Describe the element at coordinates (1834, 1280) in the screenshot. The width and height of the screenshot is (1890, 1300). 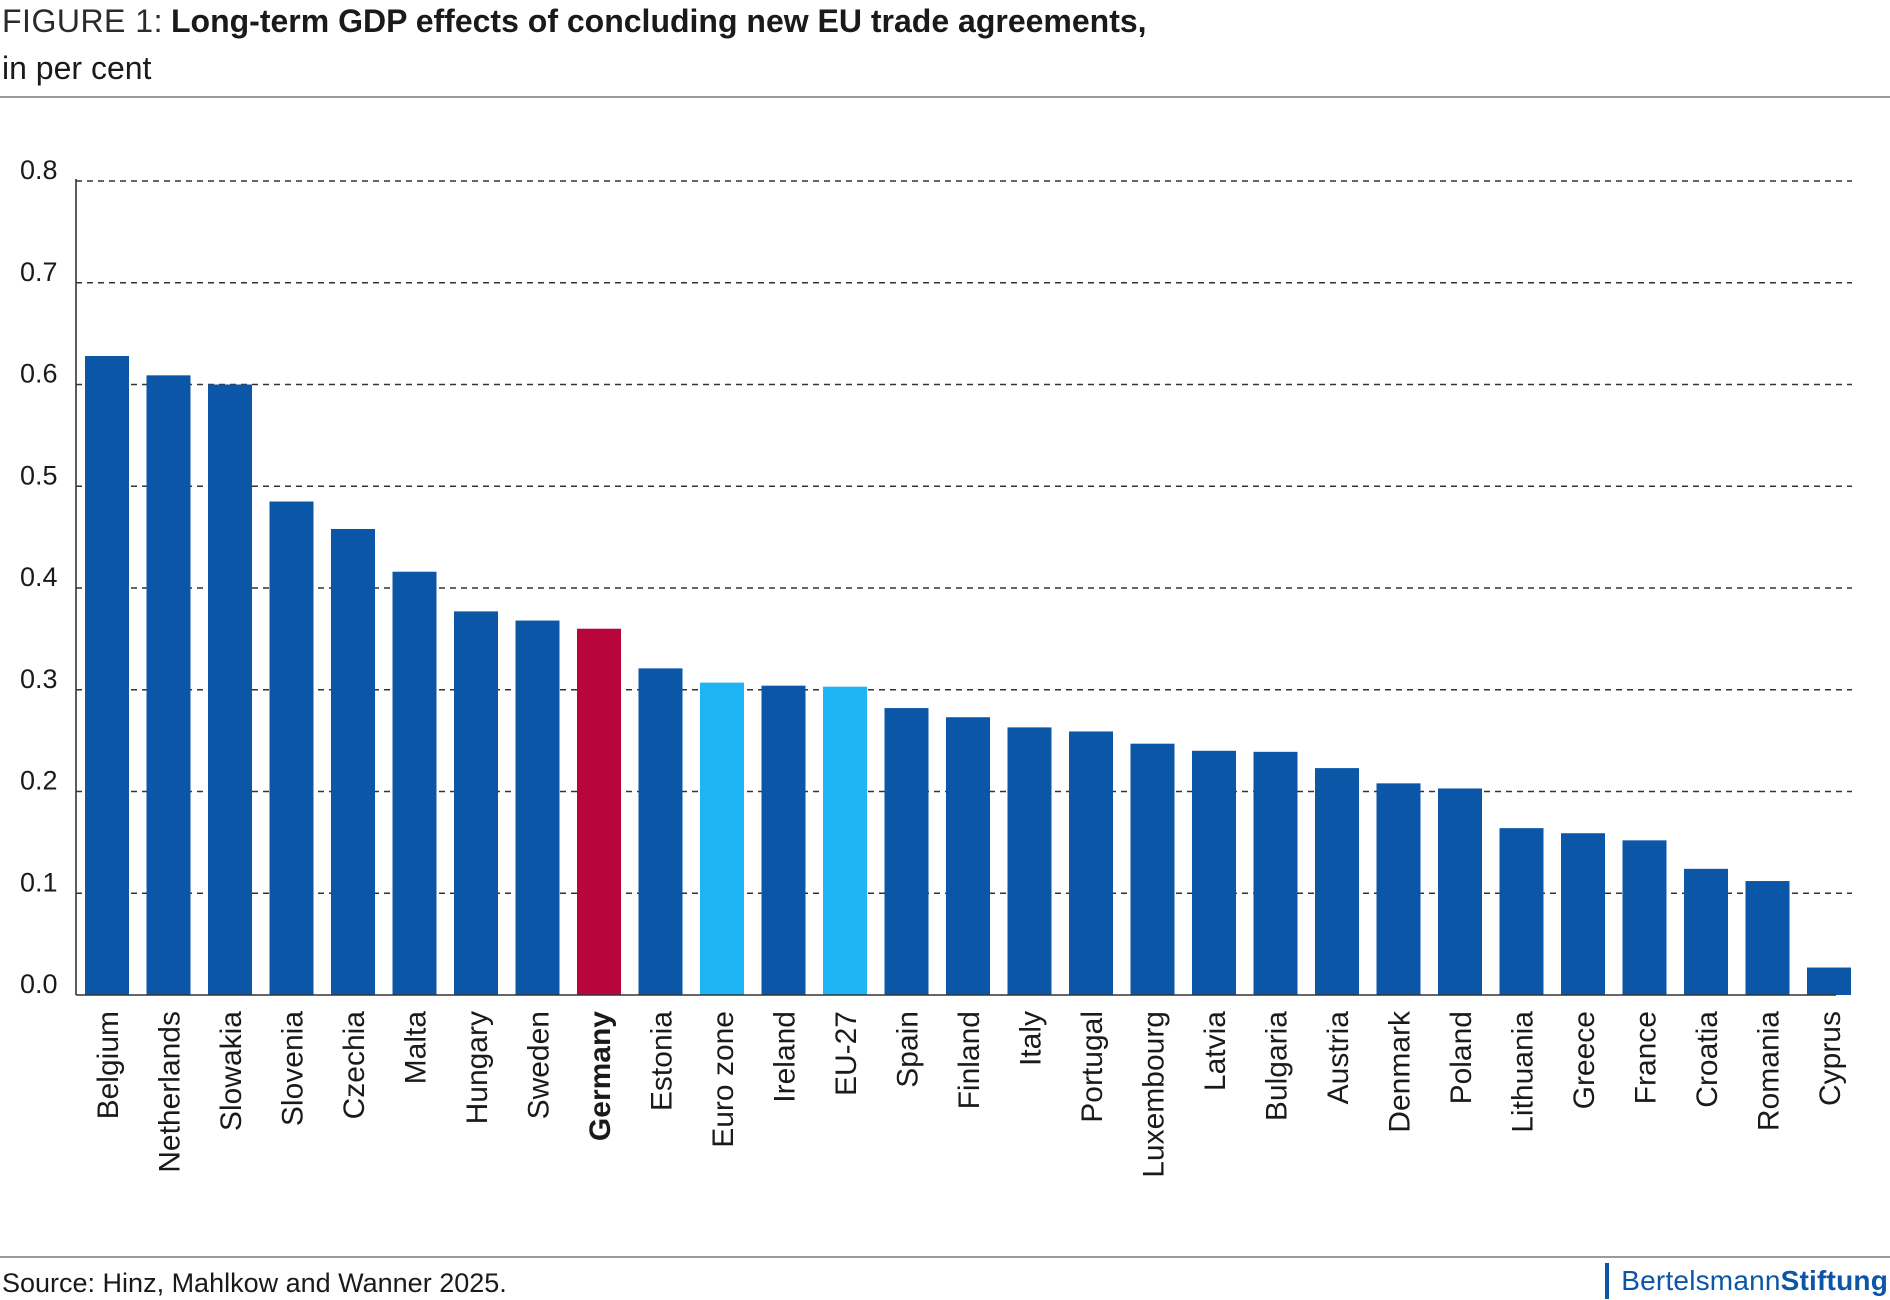
I see `logo-bold-text: Stiftung` at that location.